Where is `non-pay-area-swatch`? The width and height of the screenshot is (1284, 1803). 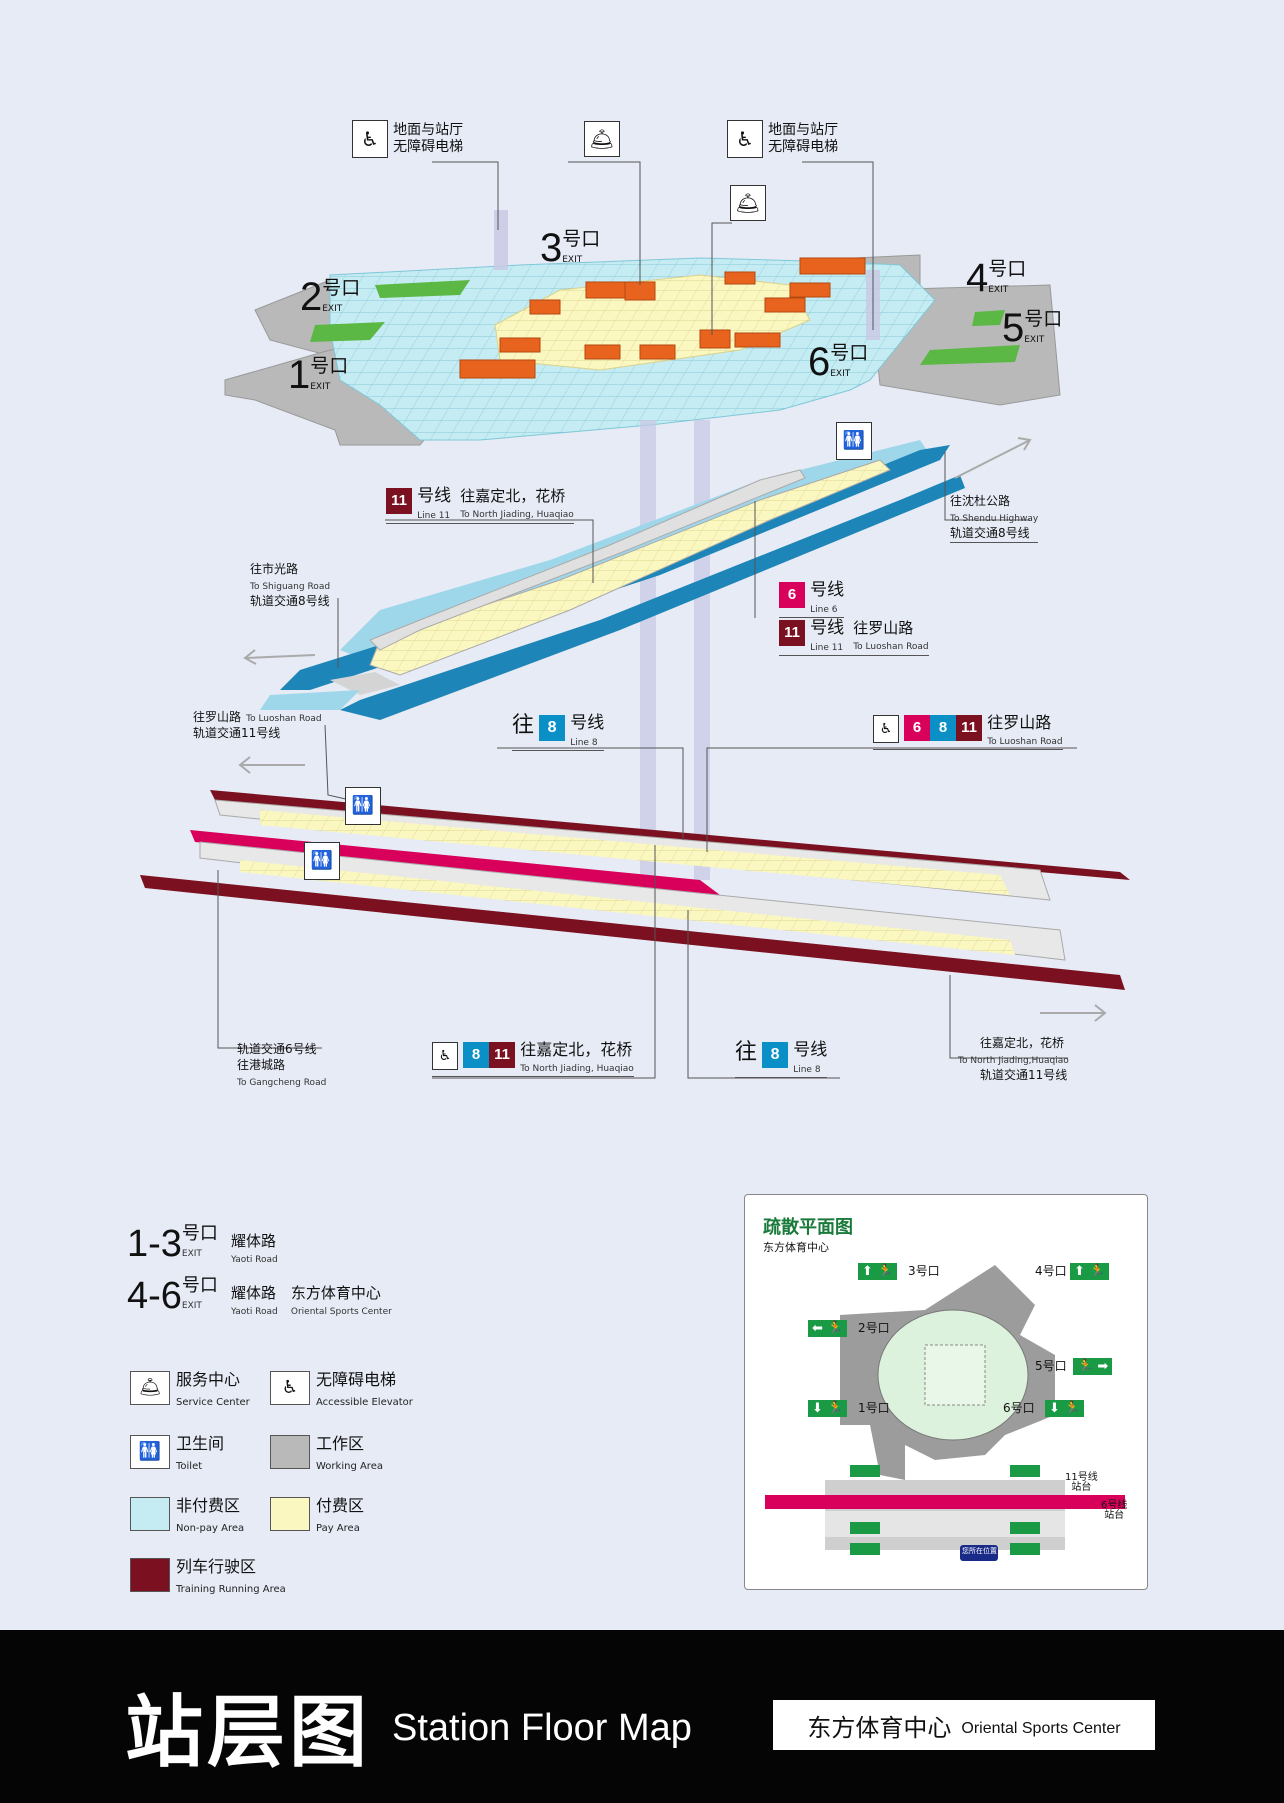
non-pay-area-swatch is located at coordinates (150, 1513).